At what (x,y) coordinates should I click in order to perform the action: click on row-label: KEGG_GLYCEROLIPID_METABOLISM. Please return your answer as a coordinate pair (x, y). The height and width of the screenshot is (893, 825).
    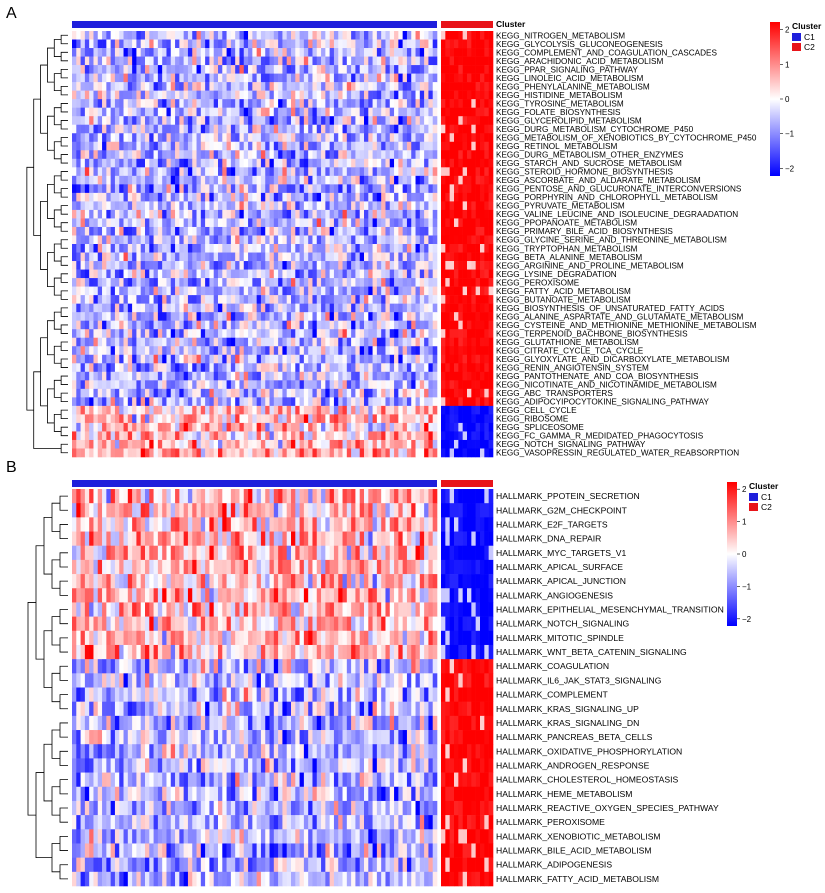
    Looking at the image, I should click on (569, 120).